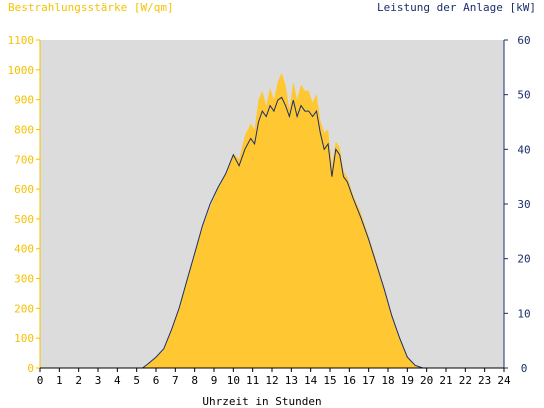 This screenshot has width=544, height=408. What do you see at coordinates (24, 338) in the screenshot?
I see `left-tick-label: 100` at bounding box center [24, 338].